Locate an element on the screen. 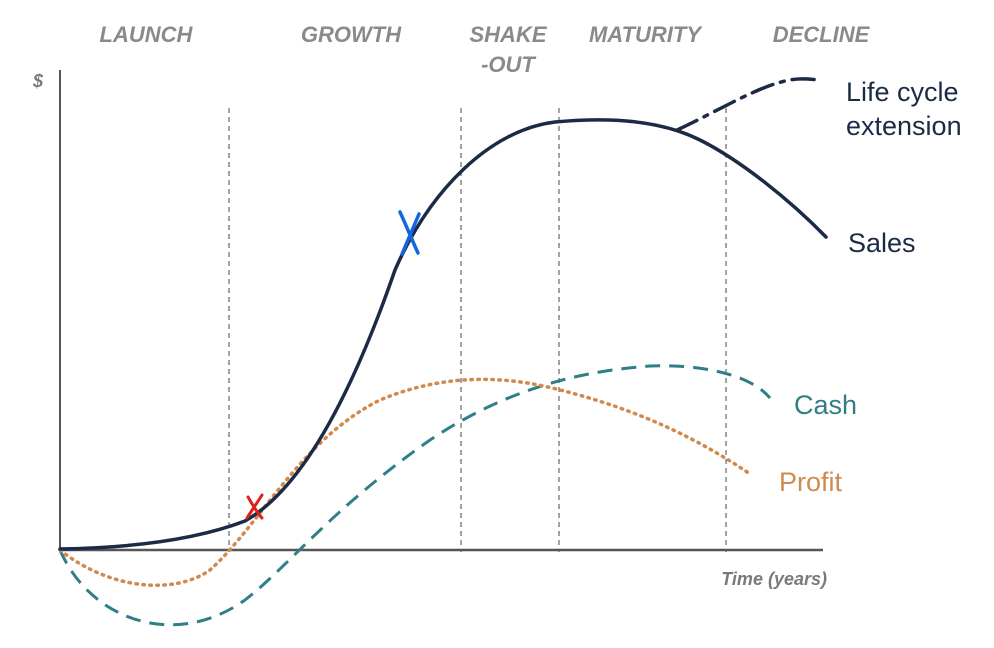  stage-label-shakeout-line1: SHAKE is located at coordinates (508, 34).